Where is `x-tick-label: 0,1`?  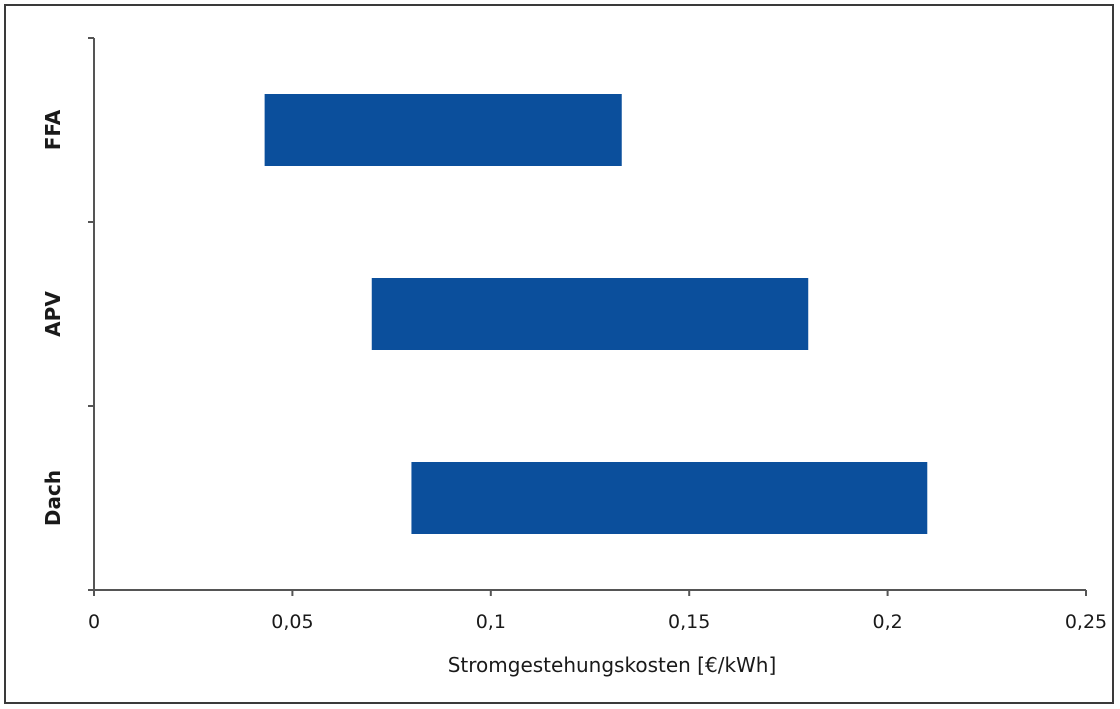 x-tick-label: 0,1 is located at coordinates (491, 622).